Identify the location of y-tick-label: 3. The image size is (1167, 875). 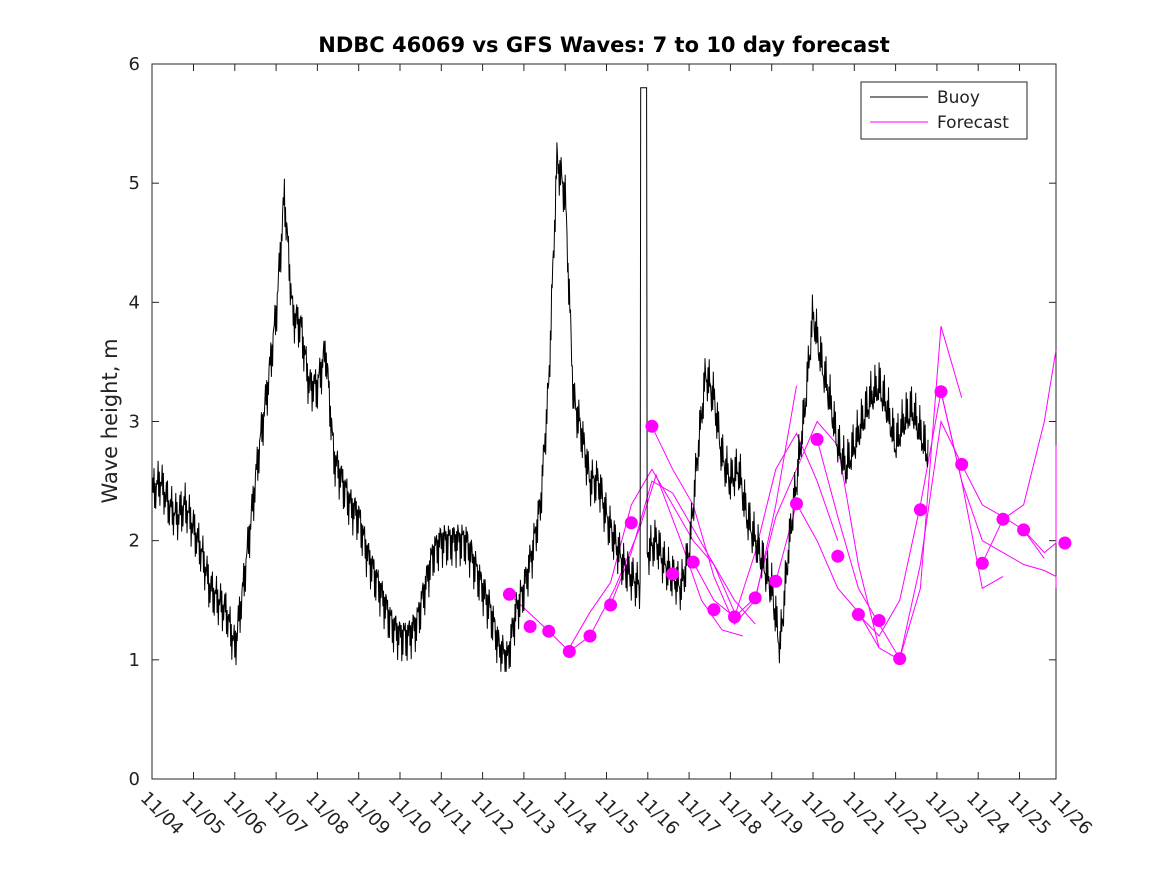
(134, 422).